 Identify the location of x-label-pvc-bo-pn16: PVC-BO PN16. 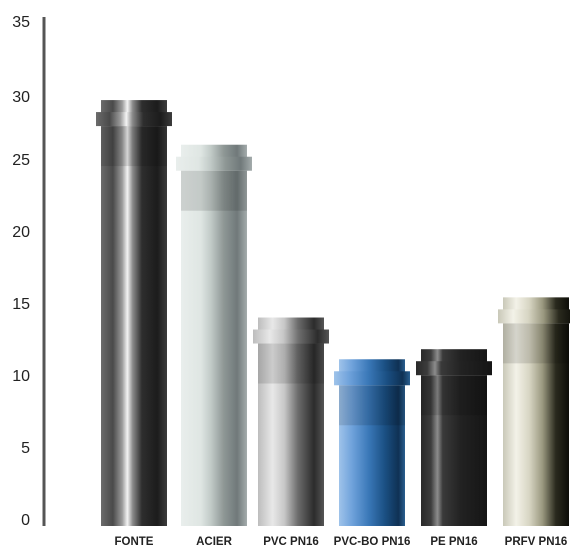
(372, 541).